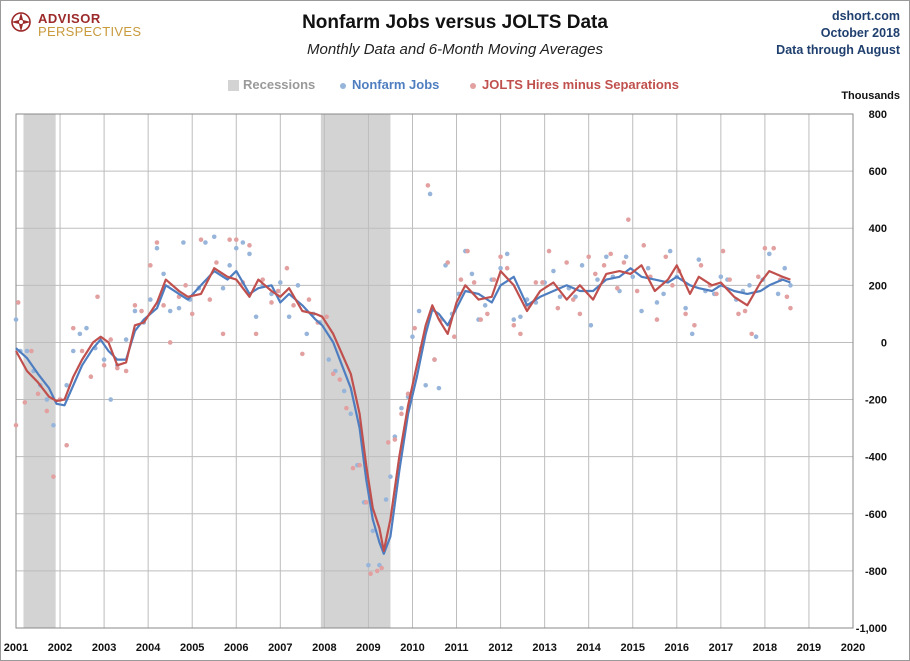 This screenshot has width=910, height=661. I want to click on y-tick-label: -200, so click(876, 401).